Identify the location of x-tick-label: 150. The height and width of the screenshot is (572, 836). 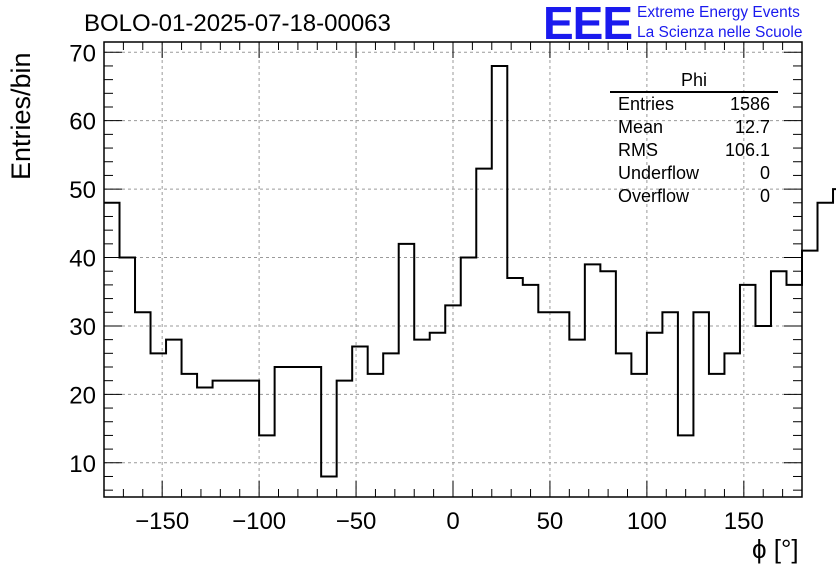
(744, 521).